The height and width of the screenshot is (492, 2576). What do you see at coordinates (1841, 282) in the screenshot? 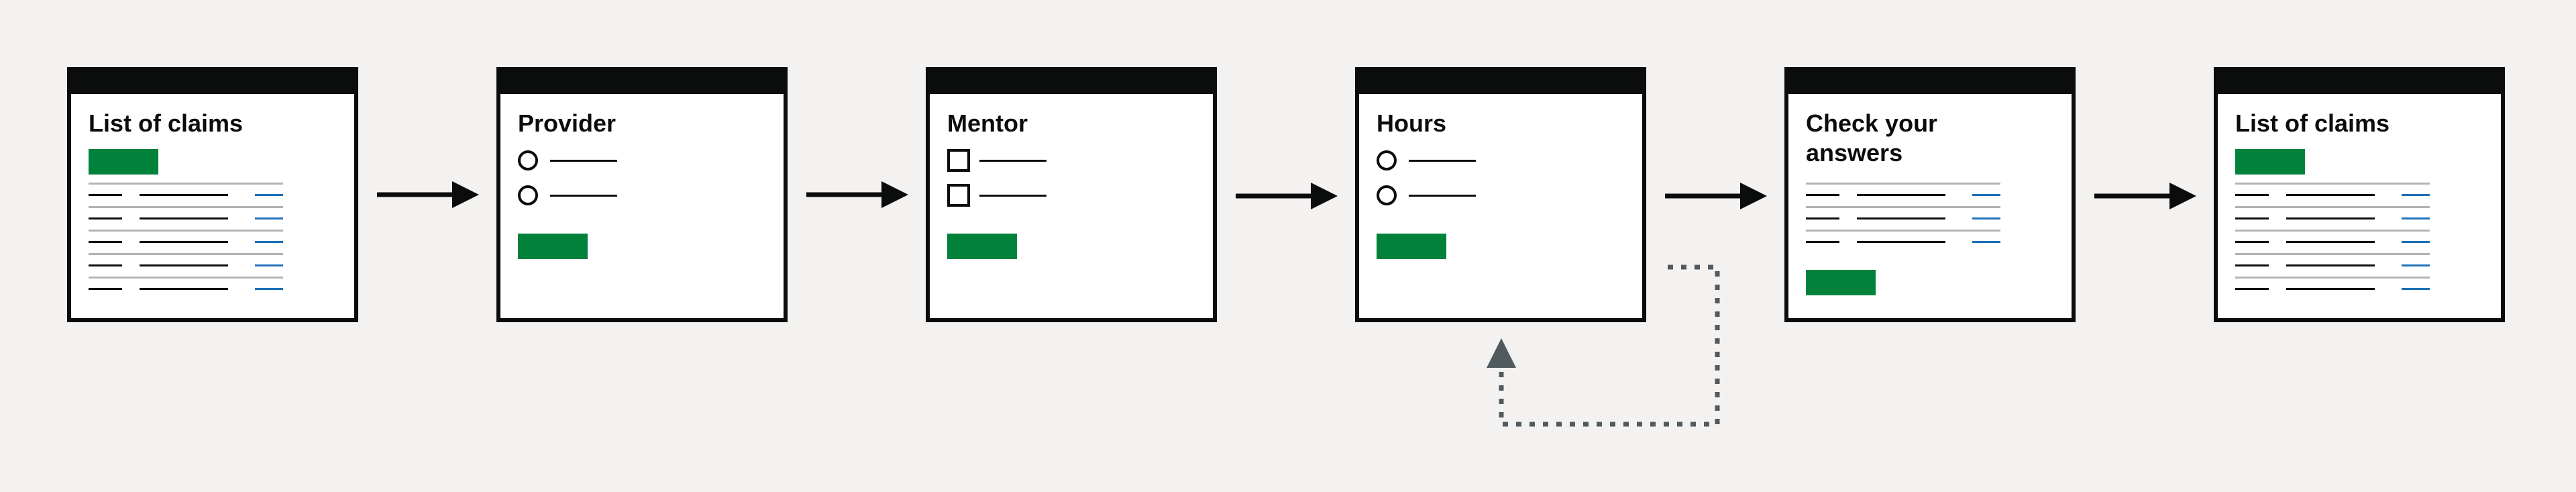
I see `submit-button` at bounding box center [1841, 282].